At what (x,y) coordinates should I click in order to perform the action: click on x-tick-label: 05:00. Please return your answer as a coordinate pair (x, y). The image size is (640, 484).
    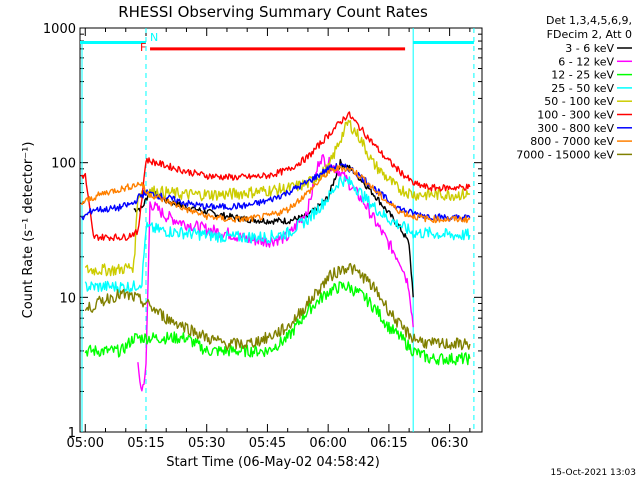
    Looking at the image, I should click on (85, 443).